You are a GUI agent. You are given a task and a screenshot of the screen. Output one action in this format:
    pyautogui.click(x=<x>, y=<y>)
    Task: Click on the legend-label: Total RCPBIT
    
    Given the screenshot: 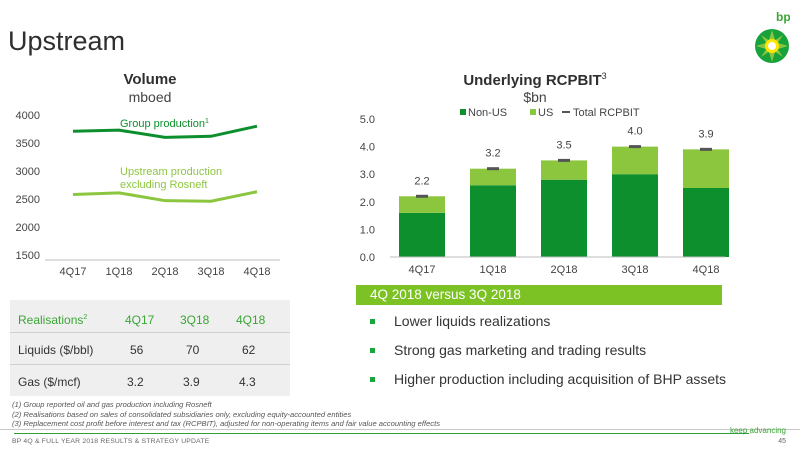 What is the action you would take?
    pyautogui.click(x=606, y=113)
    